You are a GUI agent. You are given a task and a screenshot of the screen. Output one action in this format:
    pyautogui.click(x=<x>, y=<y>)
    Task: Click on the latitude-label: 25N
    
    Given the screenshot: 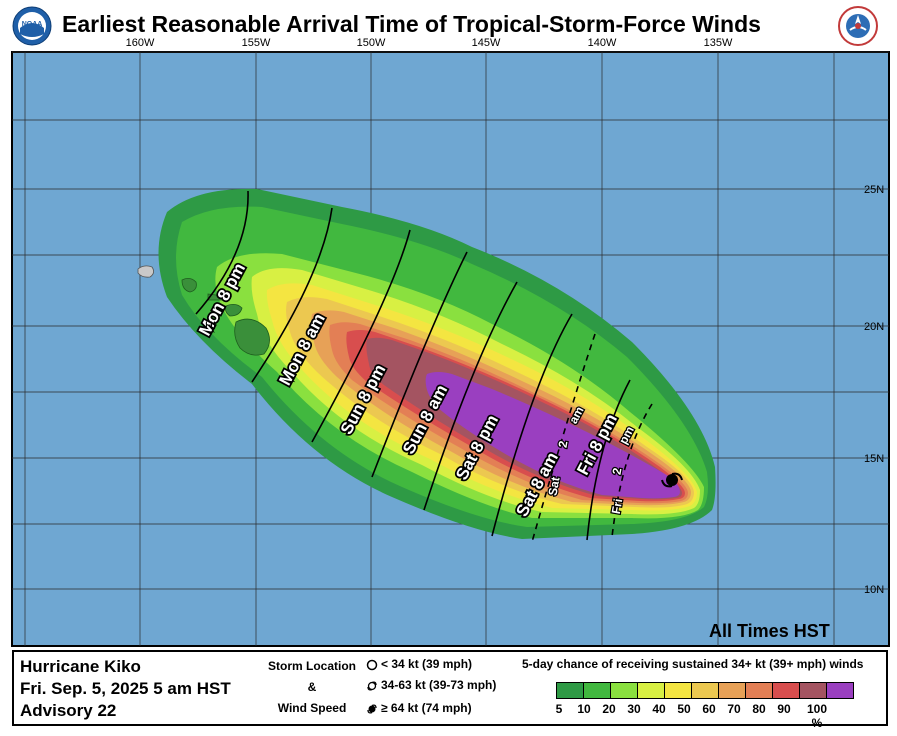 What is the action you would take?
    pyautogui.click(x=874, y=190)
    